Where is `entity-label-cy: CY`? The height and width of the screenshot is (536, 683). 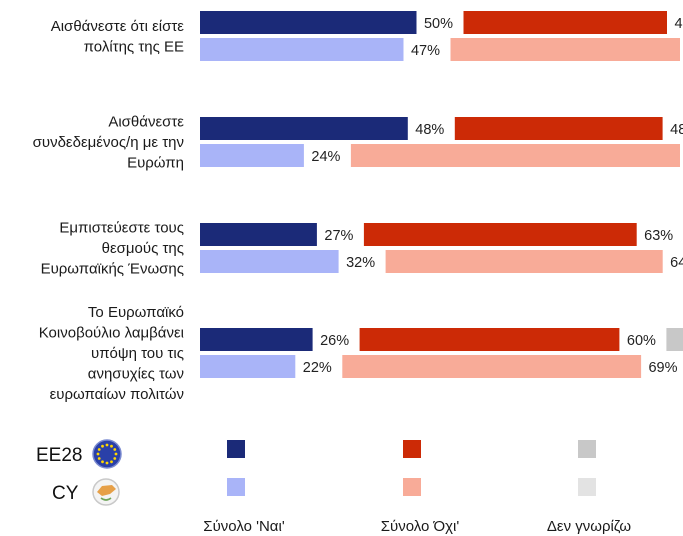
entity-label-cy: CY is located at coordinates (65, 493).